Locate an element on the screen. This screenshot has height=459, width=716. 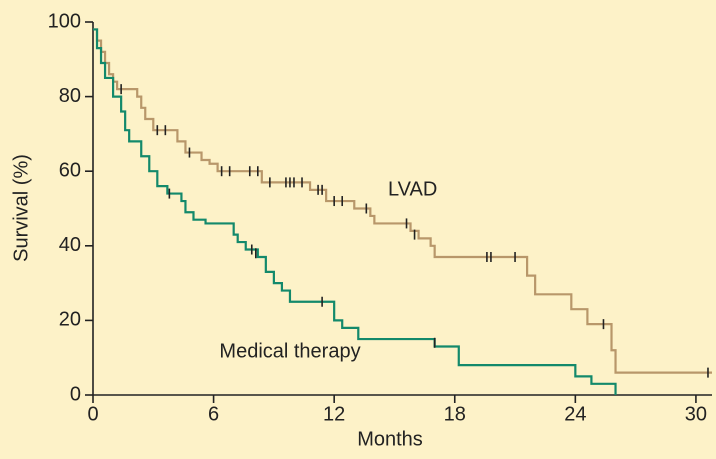
y-tick-label: 60 is located at coordinates (70, 170).